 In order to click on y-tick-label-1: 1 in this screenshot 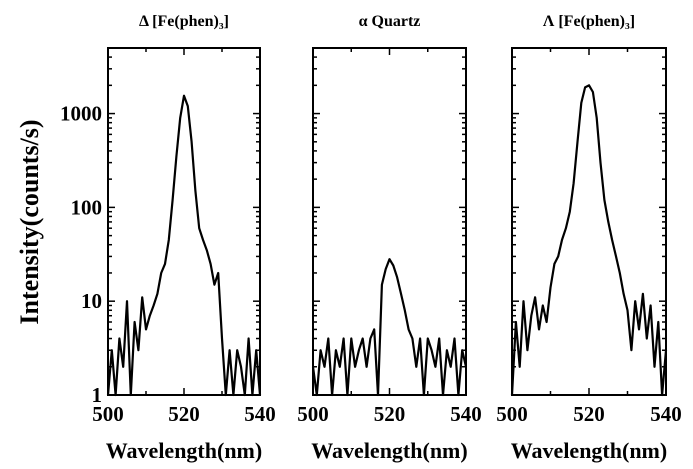, I will do `click(97, 395)`.